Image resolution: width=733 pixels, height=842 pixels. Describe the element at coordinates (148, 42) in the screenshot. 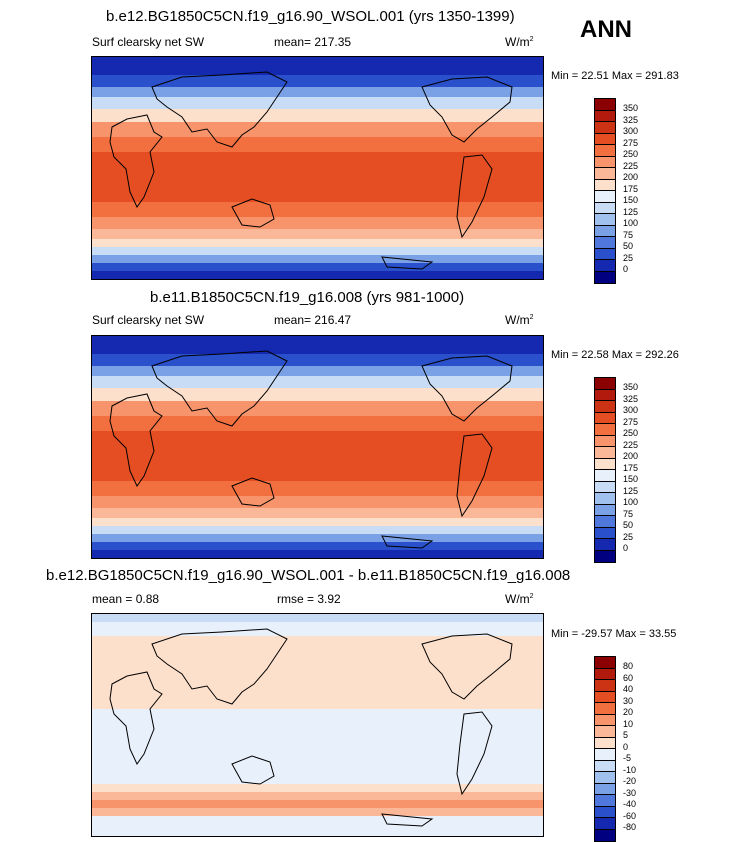

I see `panel-1-variable-label: Surf clearsky net SW` at that location.